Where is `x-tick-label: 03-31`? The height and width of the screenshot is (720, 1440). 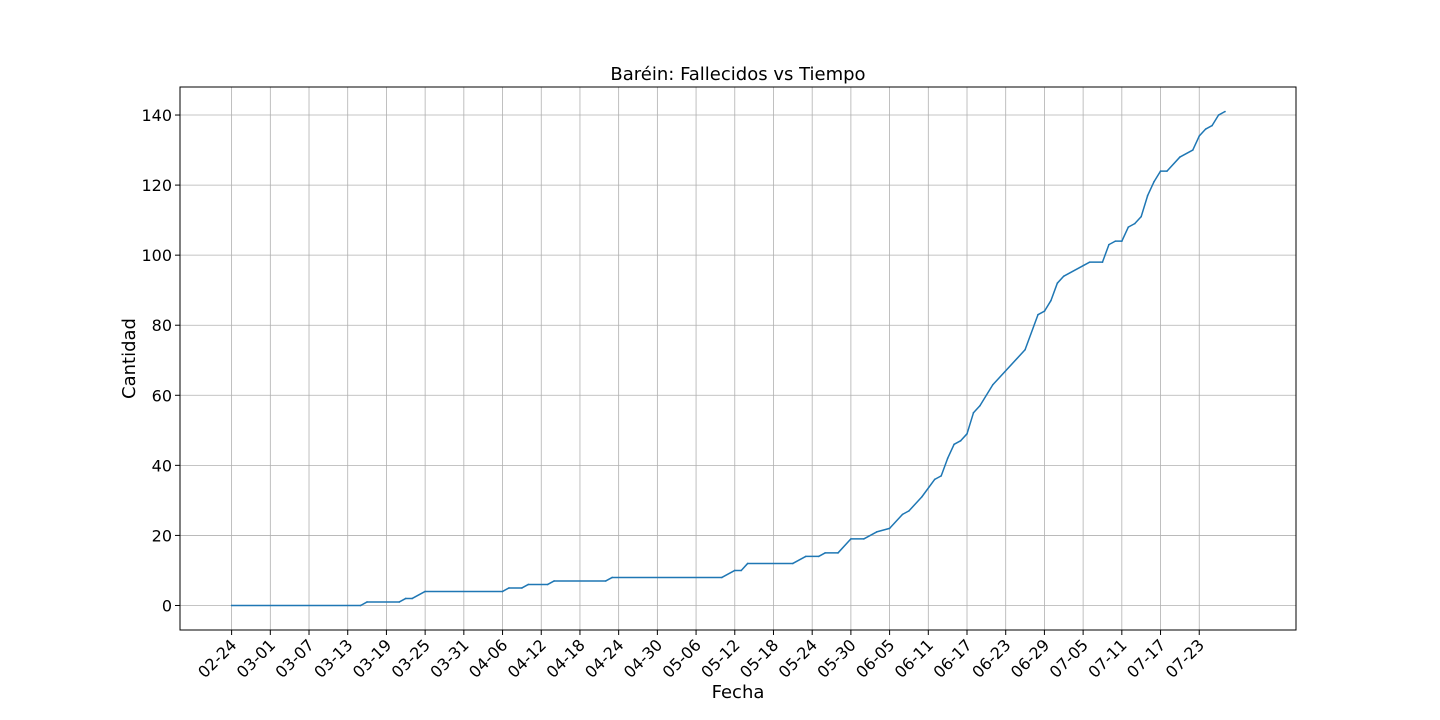
x-tick-label: 03-31 is located at coordinates (449, 658).